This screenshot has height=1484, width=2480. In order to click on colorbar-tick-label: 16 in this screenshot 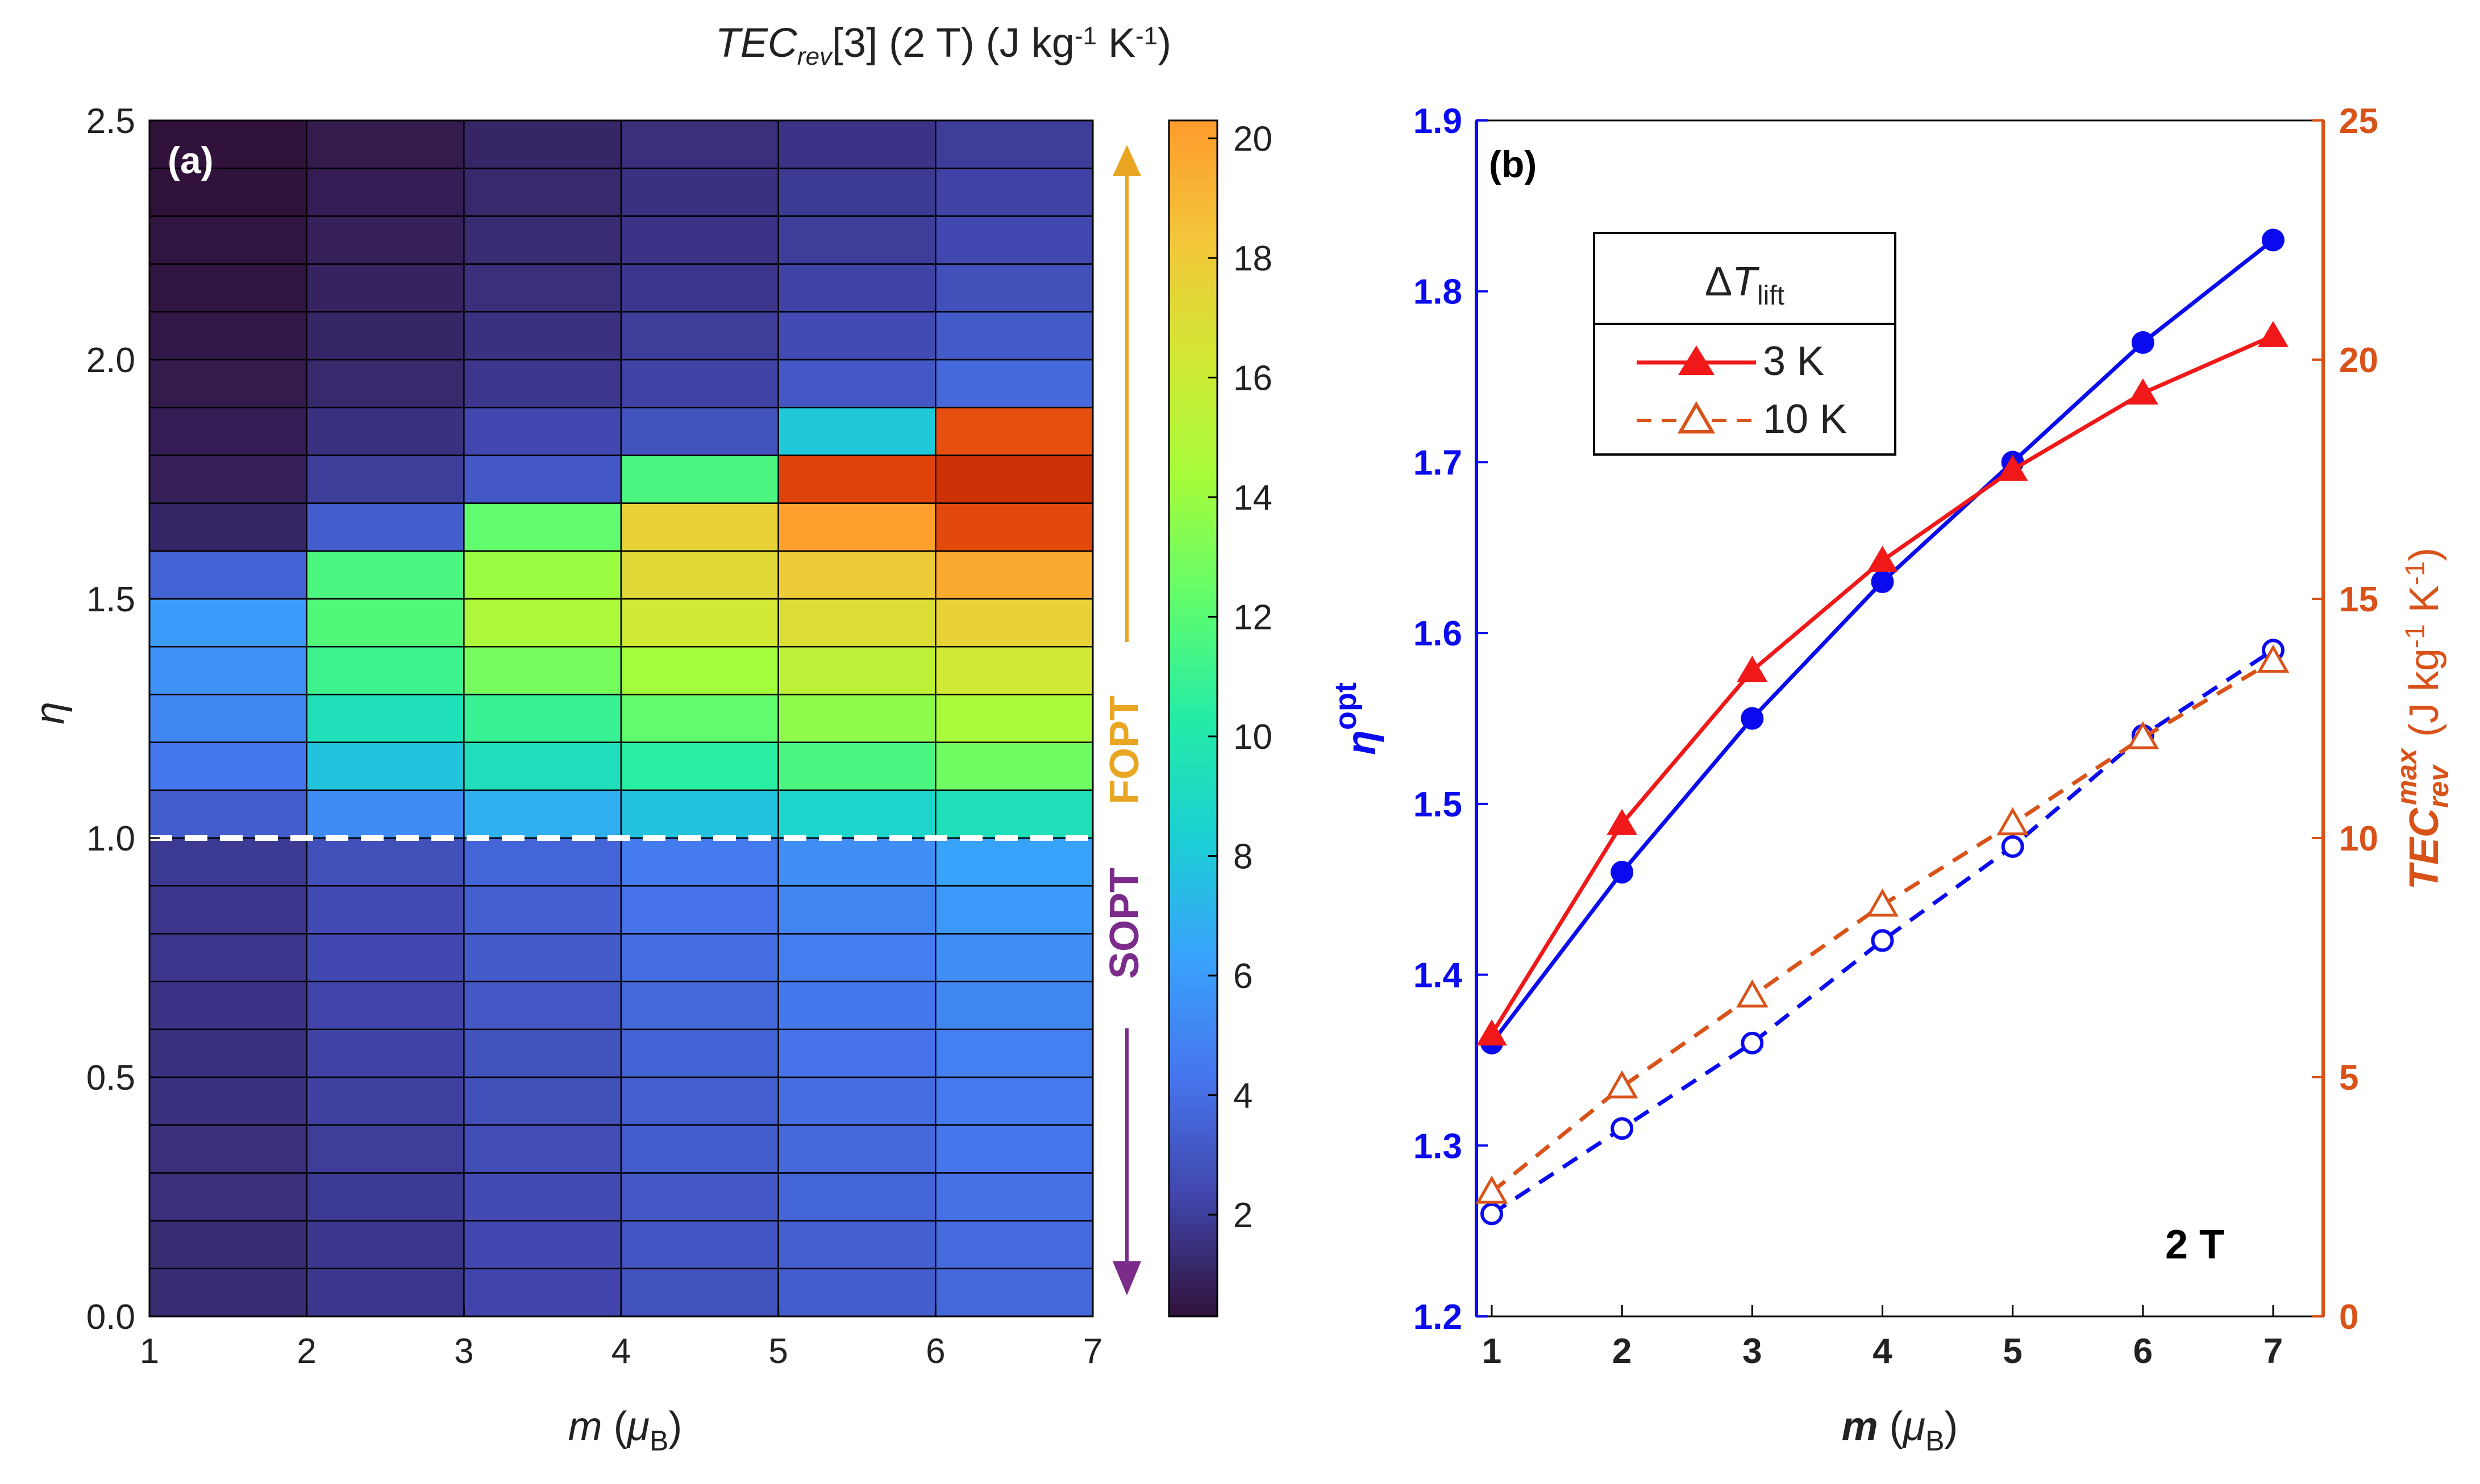, I will do `click(1252, 378)`.